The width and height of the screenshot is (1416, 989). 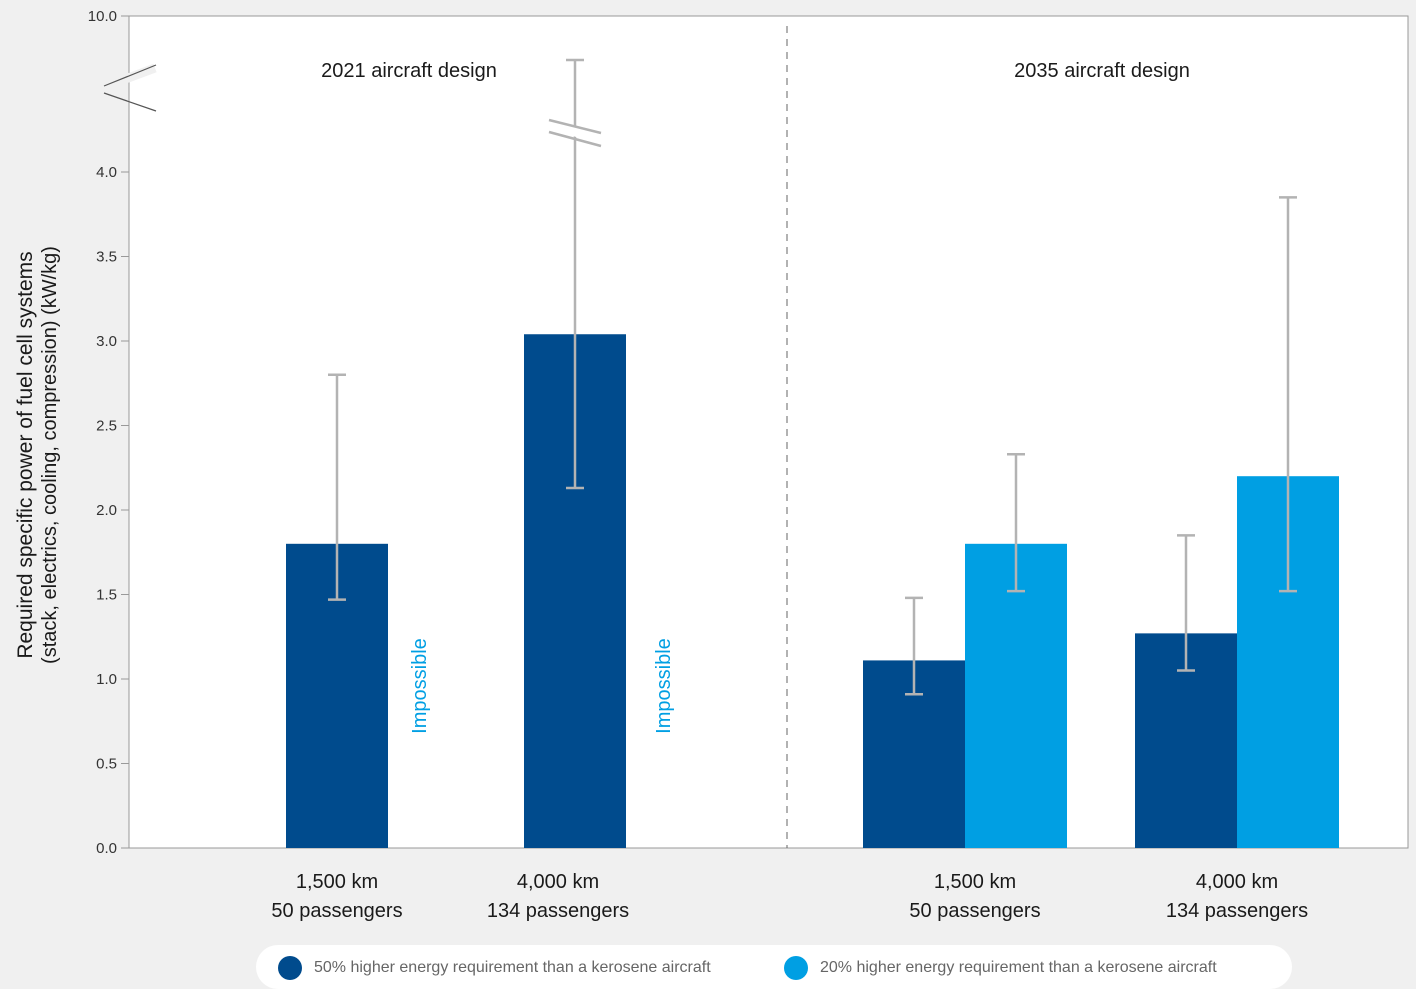 I want to click on y-tick-label: 1.5, so click(x=106, y=595).